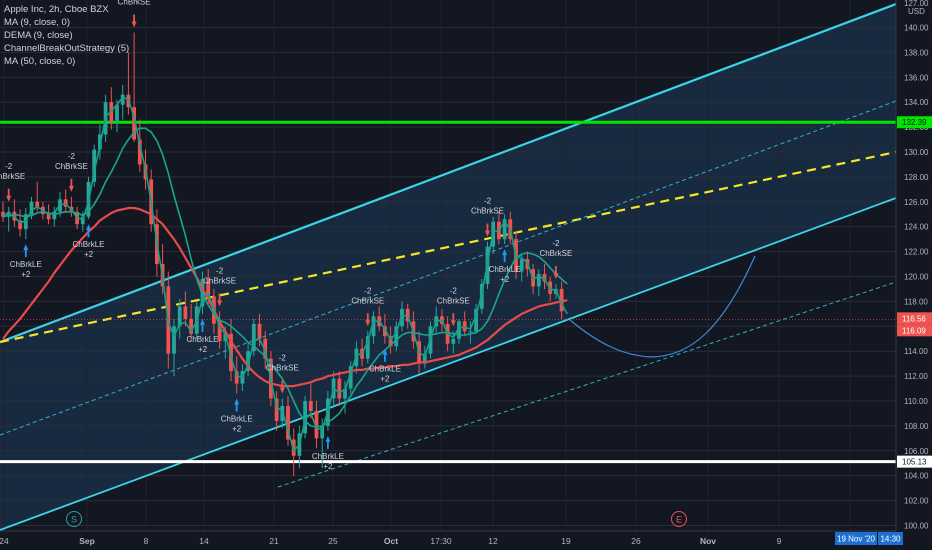  What do you see at coordinates (916, 11) in the screenshot?
I see `currency-label: USD` at bounding box center [916, 11].